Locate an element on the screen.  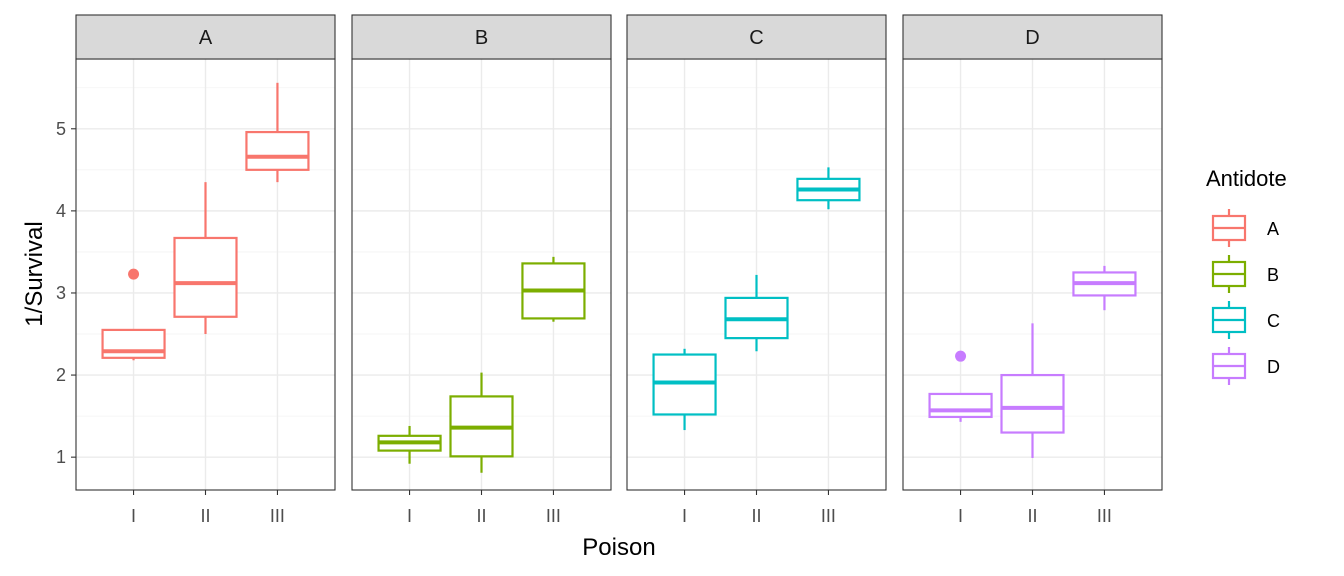
boxplot-d-ii is located at coordinates (1032, 390).